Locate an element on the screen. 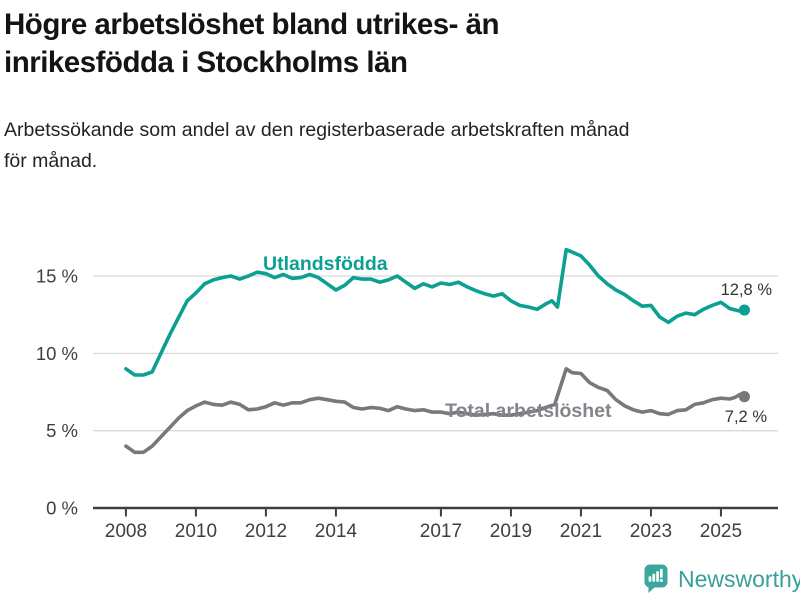 This screenshot has height=600, width=800. x-axis-tick-label: 2008 is located at coordinates (126, 531).